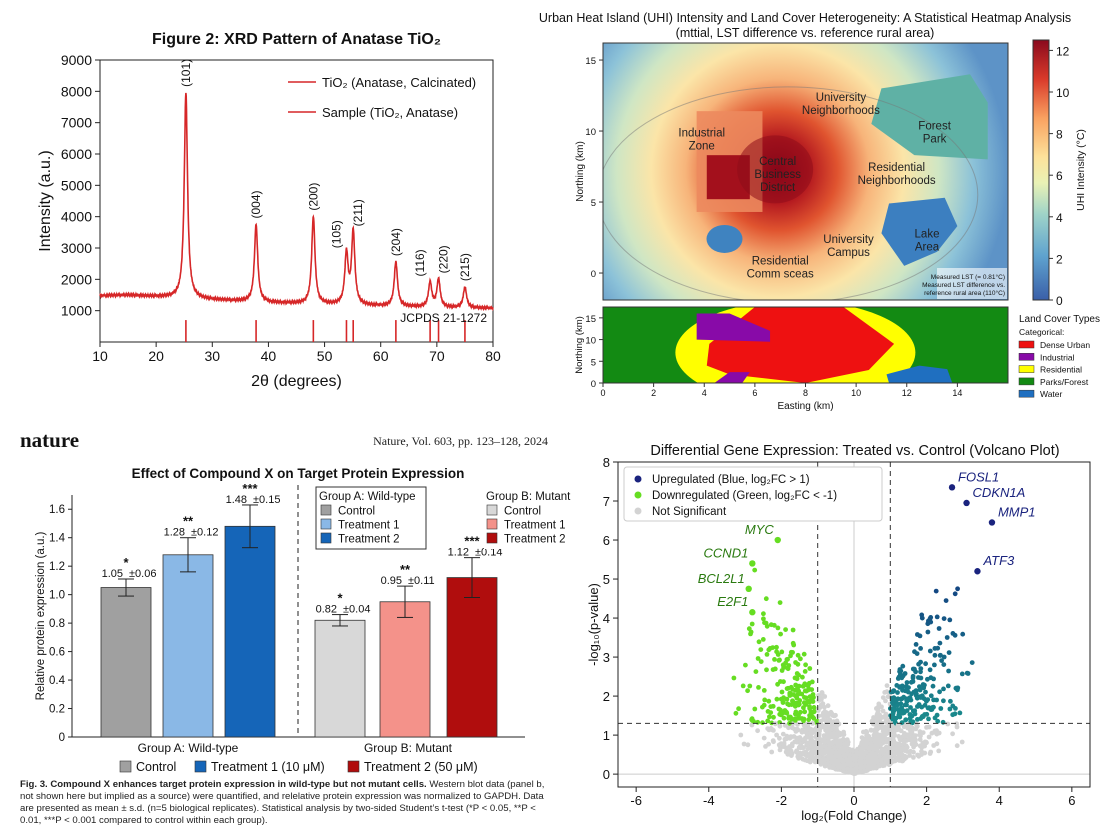  What do you see at coordinates (399, 82) in the screenshot?
I see `legend-entry: TiO₂ (Anatase, Calcinated)` at bounding box center [399, 82].